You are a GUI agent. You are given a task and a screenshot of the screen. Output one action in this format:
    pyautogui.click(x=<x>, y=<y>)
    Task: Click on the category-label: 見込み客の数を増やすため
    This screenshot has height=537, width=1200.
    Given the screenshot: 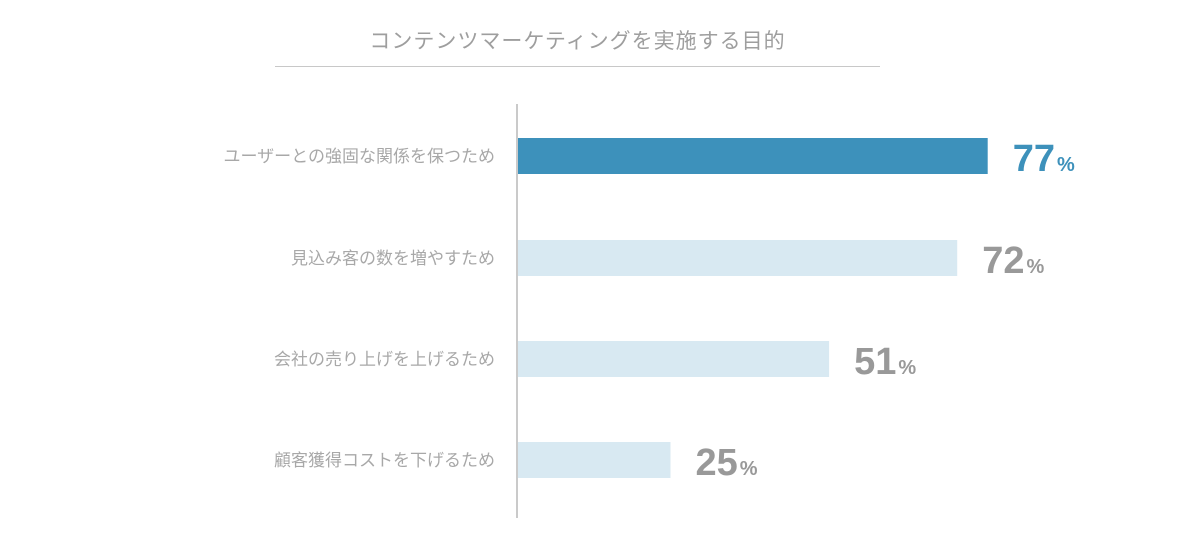 What is the action you would take?
    pyautogui.click(x=393, y=259)
    